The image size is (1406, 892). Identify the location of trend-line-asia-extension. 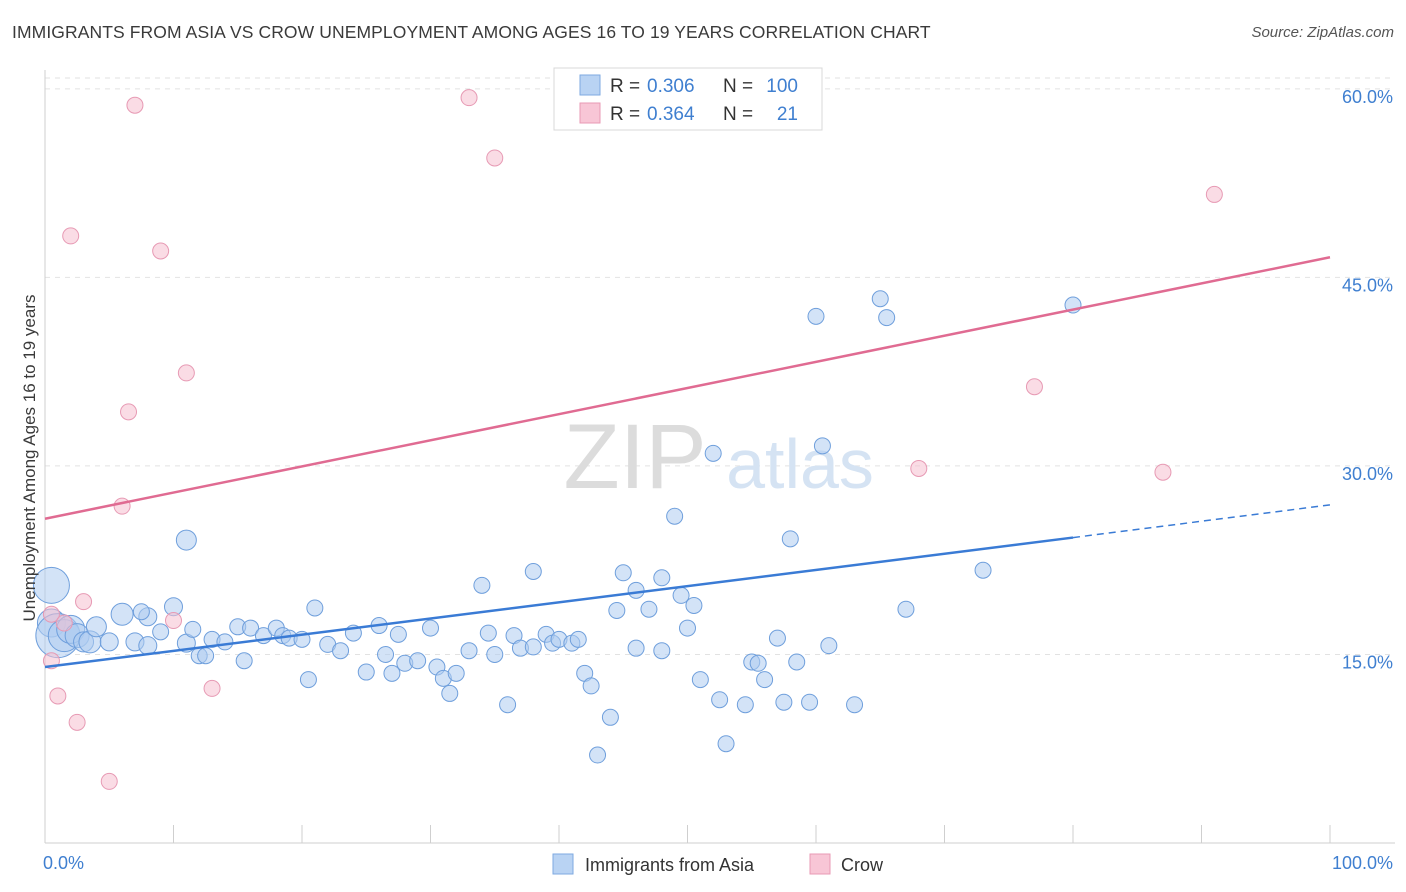
(1201, 521).